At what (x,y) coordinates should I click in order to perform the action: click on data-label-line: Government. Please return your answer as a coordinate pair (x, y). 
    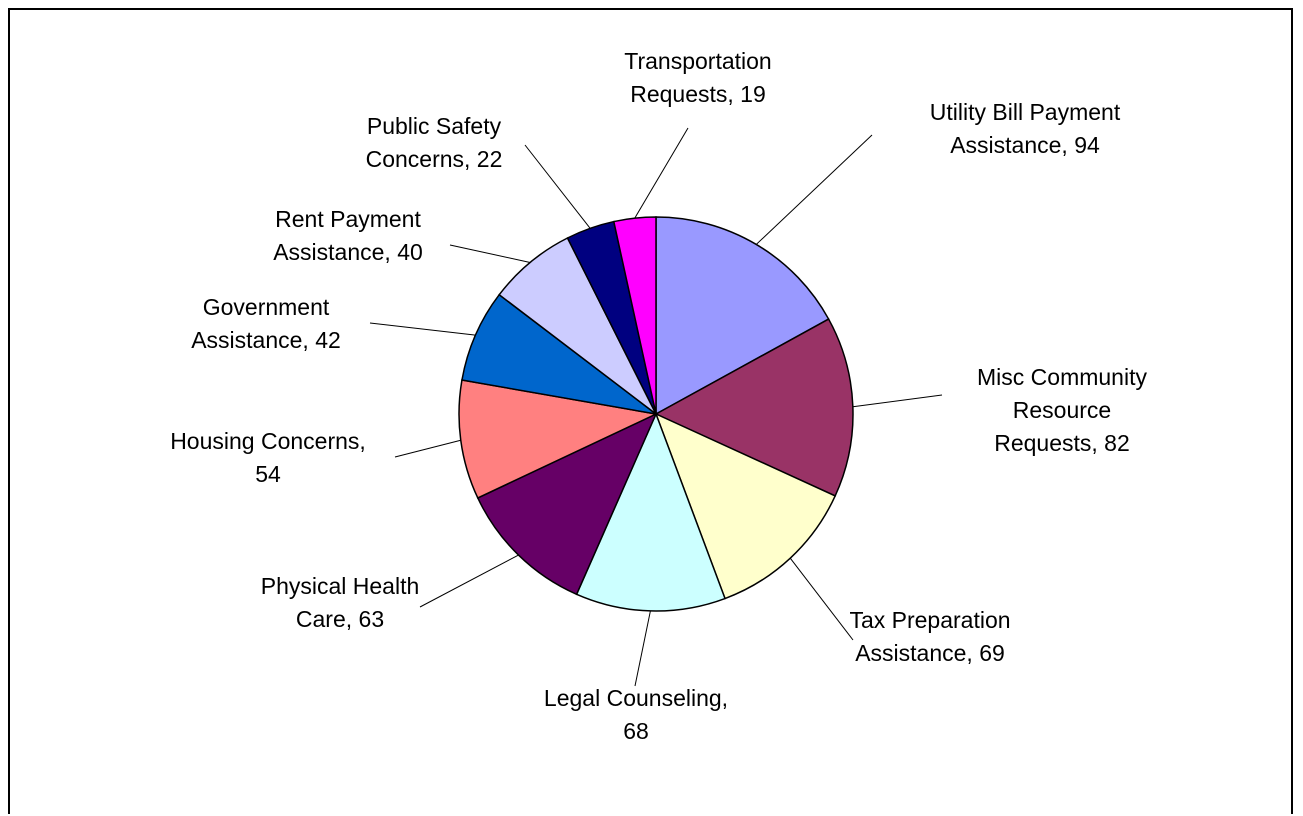
    Looking at the image, I should click on (266, 307).